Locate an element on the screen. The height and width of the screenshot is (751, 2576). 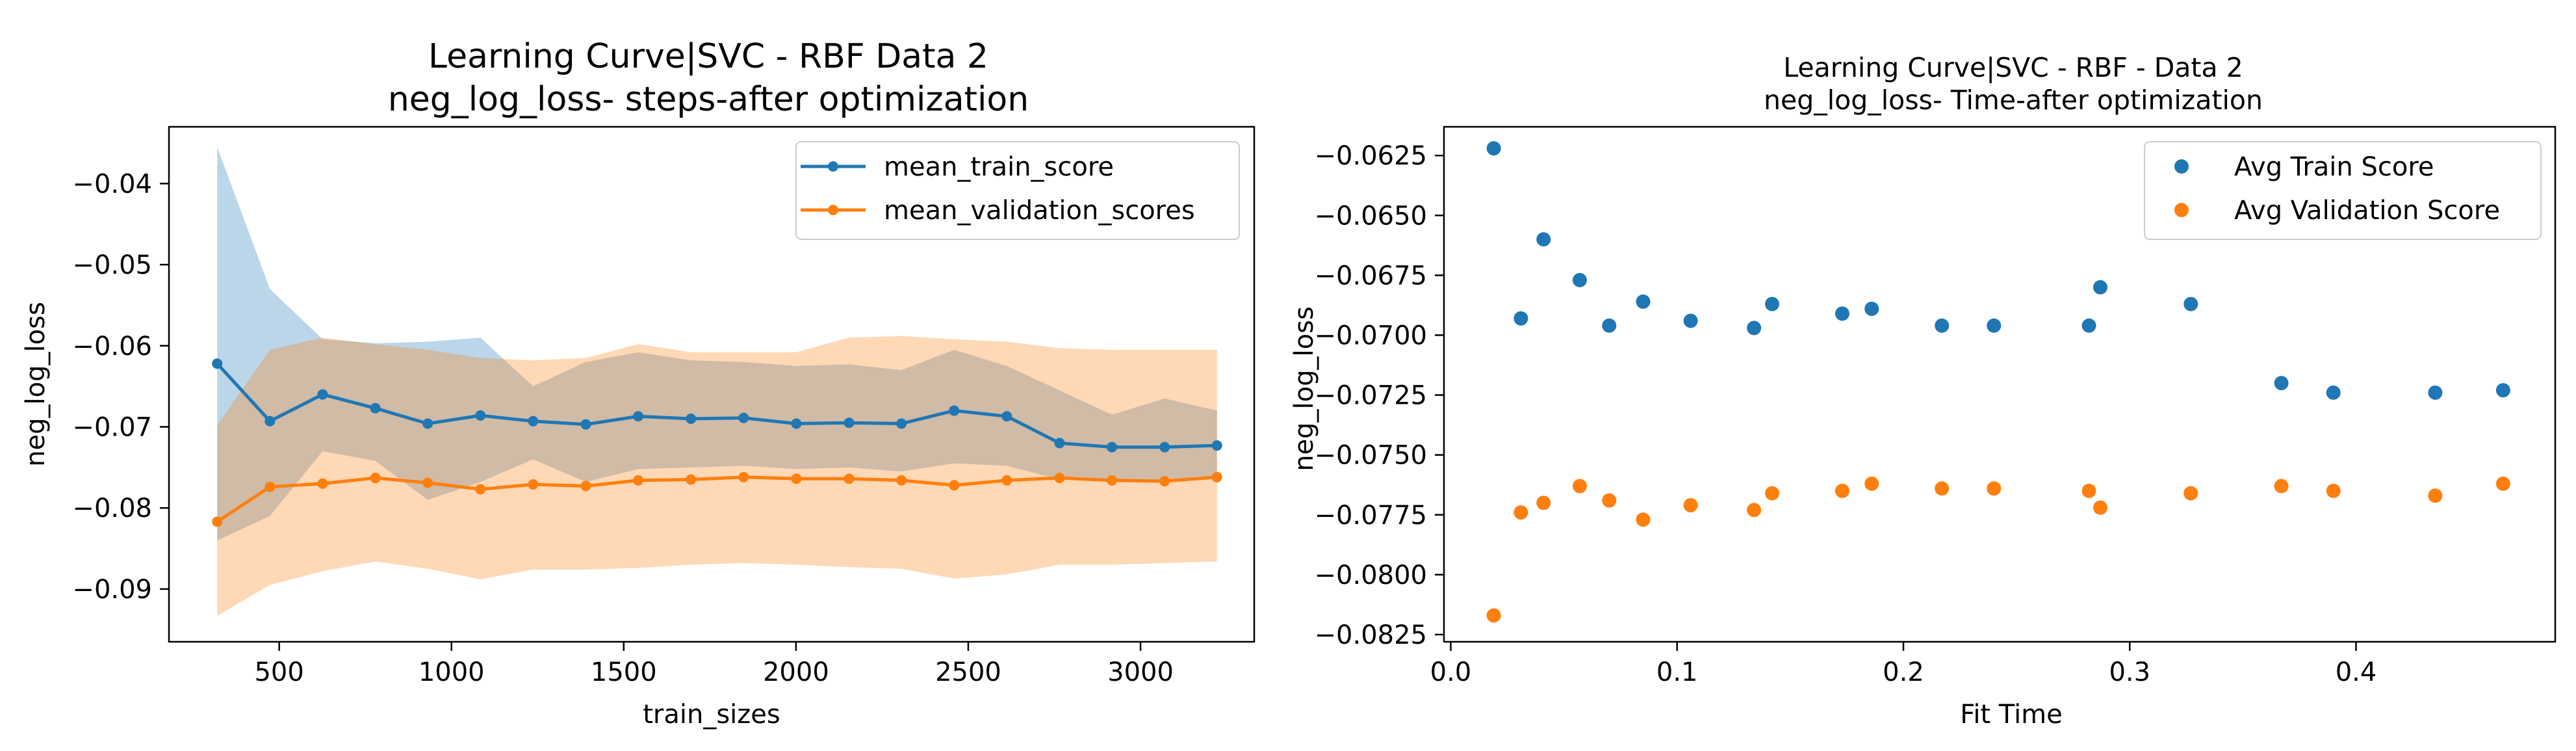
series-markers is located at coordinates (717, 442).